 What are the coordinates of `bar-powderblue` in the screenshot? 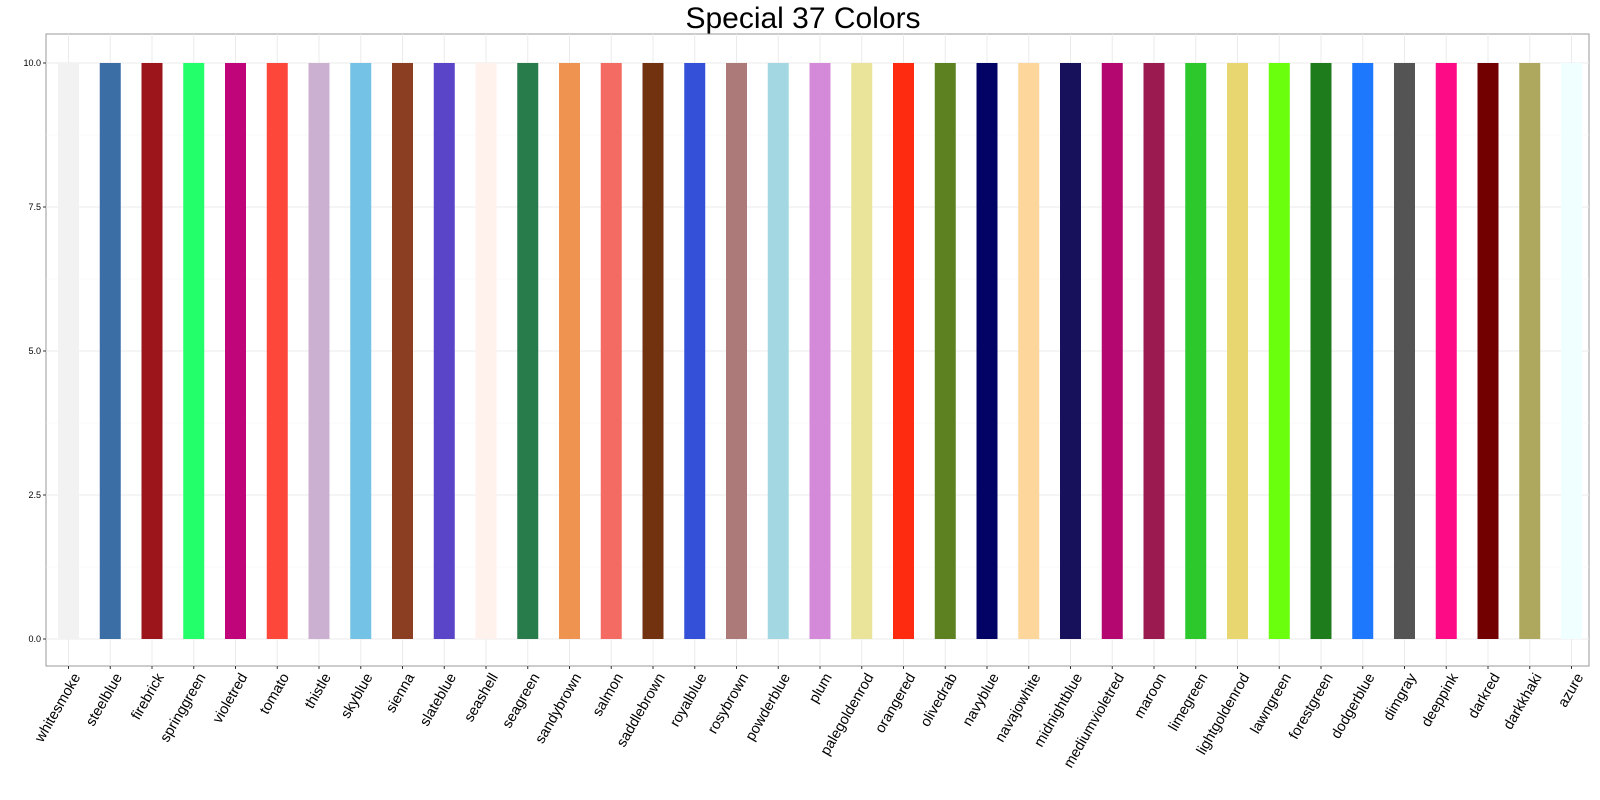 It's located at (778, 351).